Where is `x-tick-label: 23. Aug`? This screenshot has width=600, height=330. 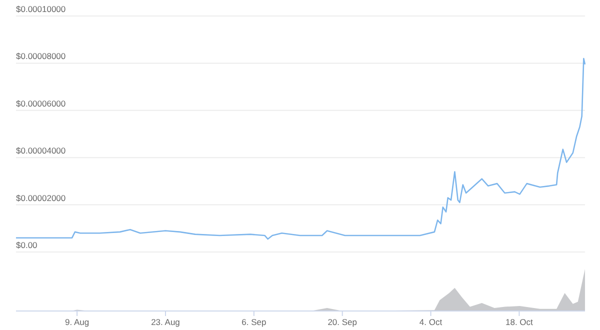 x-tick-label: 23. Aug is located at coordinates (165, 322).